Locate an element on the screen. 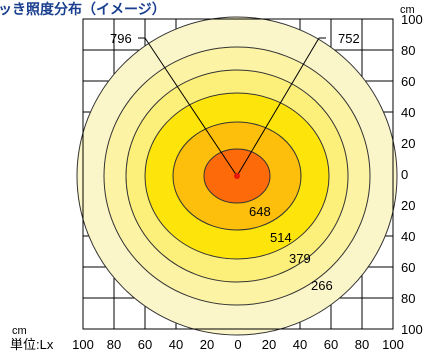 The height and width of the screenshot is (361, 425). x-tick-label: 0 is located at coordinates (237, 344).